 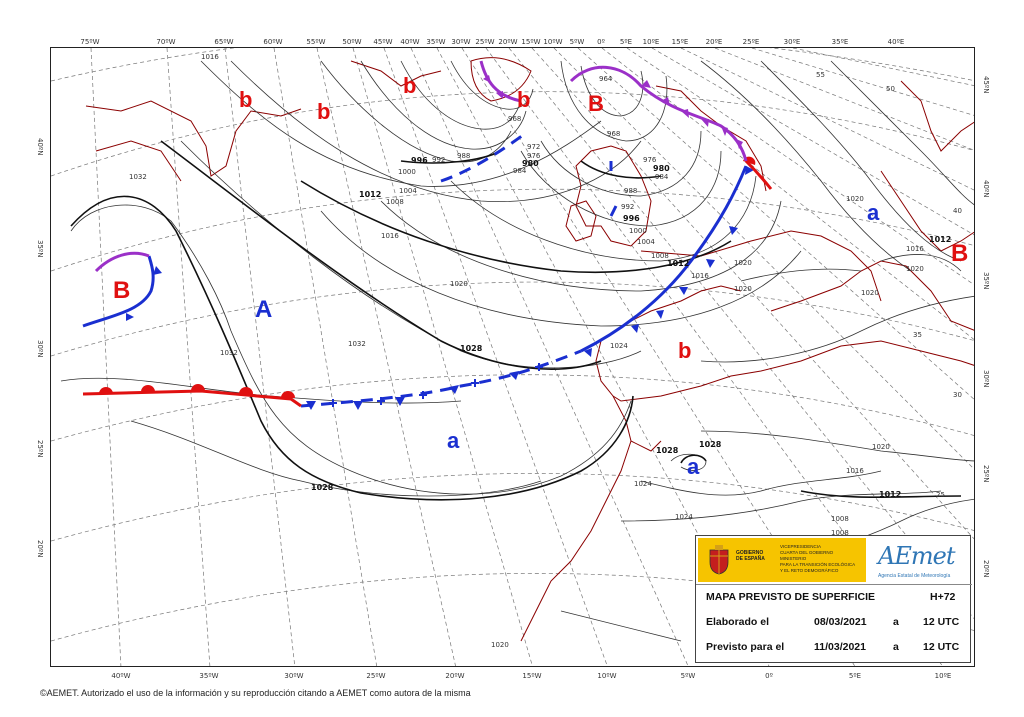 I want to click on isobar-label: 1000, so click(x=638, y=231).